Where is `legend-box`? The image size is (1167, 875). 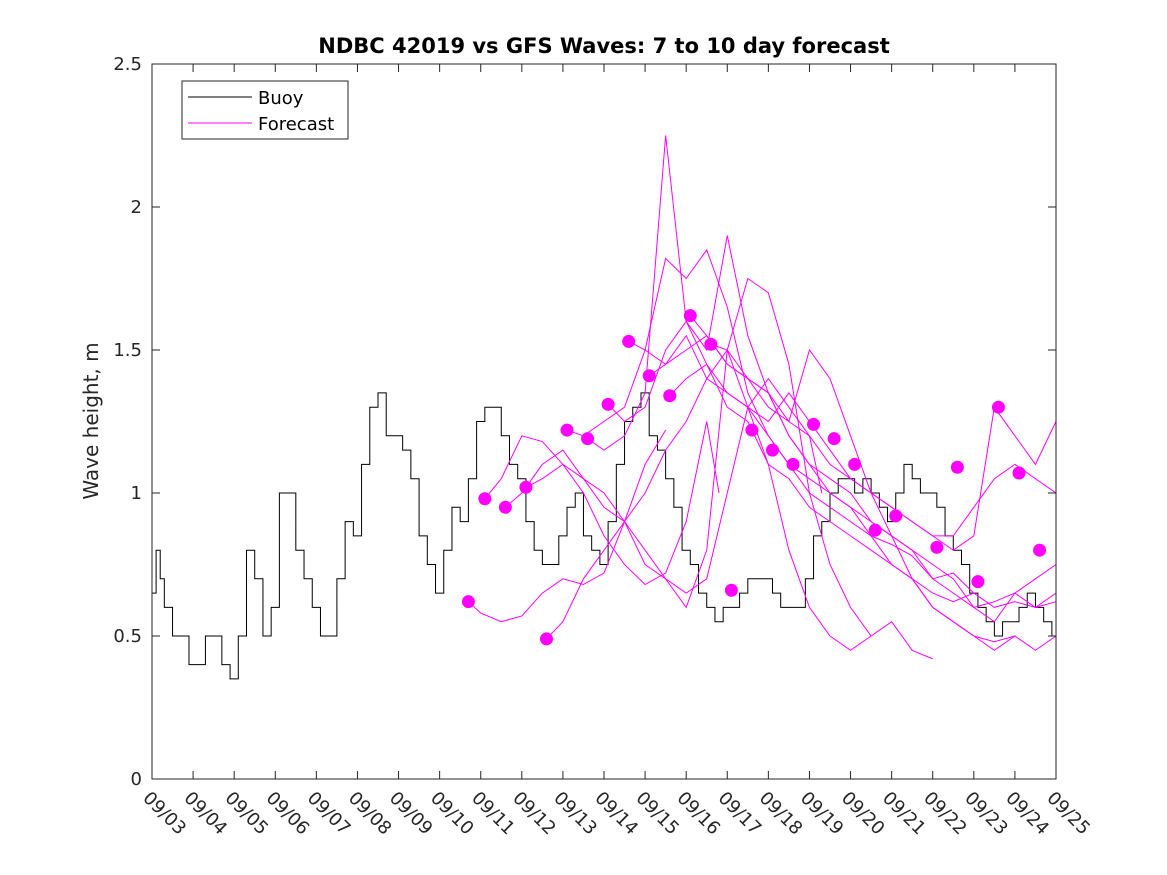
legend-box is located at coordinates (265, 110).